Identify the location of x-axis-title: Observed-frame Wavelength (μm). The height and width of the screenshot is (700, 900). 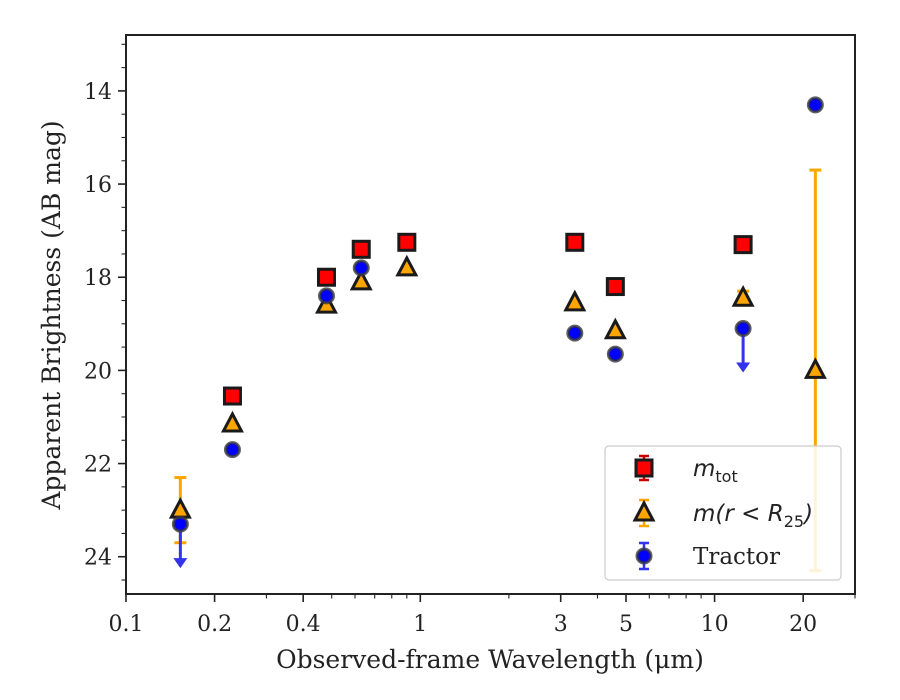
(490, 659).